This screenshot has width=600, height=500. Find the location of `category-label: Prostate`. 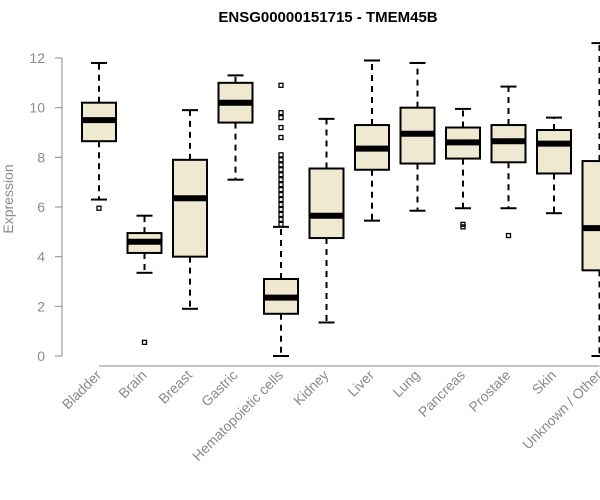

category-label: Prostate is located at coordinates (489, 391).